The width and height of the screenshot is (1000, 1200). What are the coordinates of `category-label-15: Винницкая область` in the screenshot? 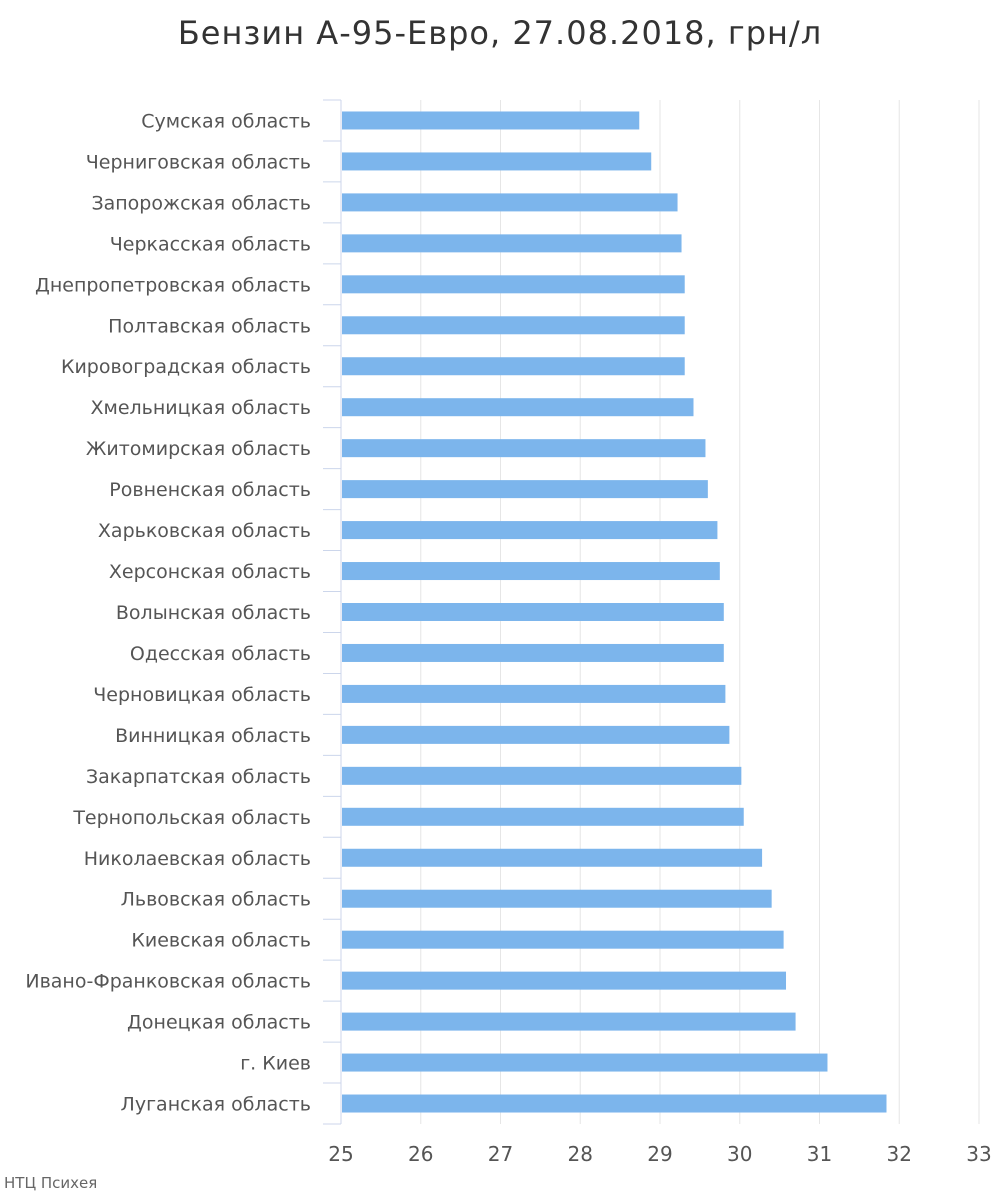 It's located at (213, 736).